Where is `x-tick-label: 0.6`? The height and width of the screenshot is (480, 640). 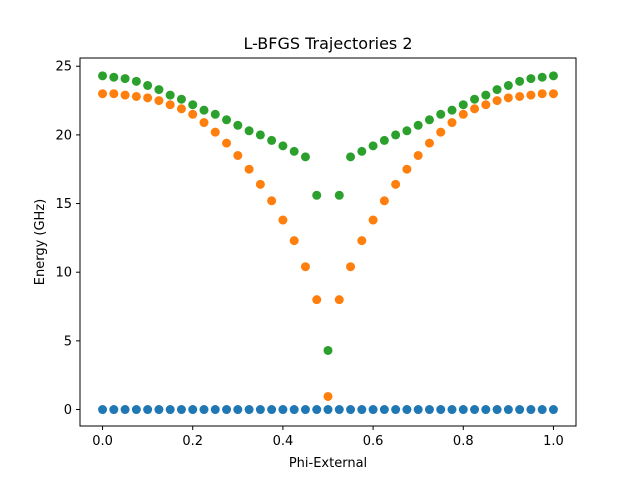 x-tick-label: 0.6 is located at coordinates (373, 441).